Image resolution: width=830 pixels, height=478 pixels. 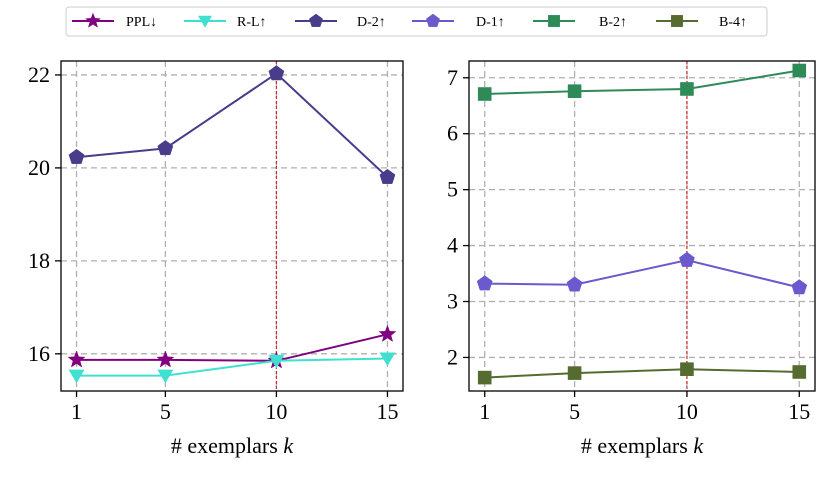 I want to click on series-line-ppl, so click(x=232, y=347).